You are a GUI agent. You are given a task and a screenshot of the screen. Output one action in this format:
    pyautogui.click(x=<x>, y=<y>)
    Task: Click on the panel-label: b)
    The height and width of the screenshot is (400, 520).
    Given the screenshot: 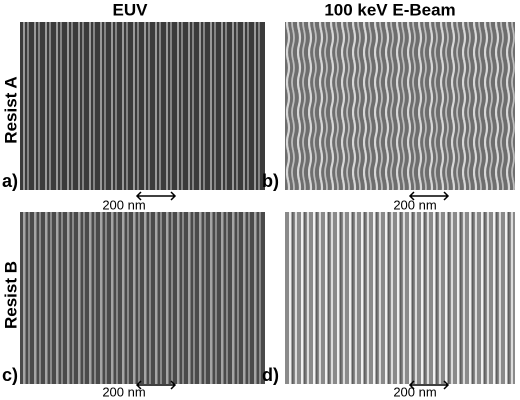 What is the action you would take?
    pyautogui.click(x=270, y=181)
    